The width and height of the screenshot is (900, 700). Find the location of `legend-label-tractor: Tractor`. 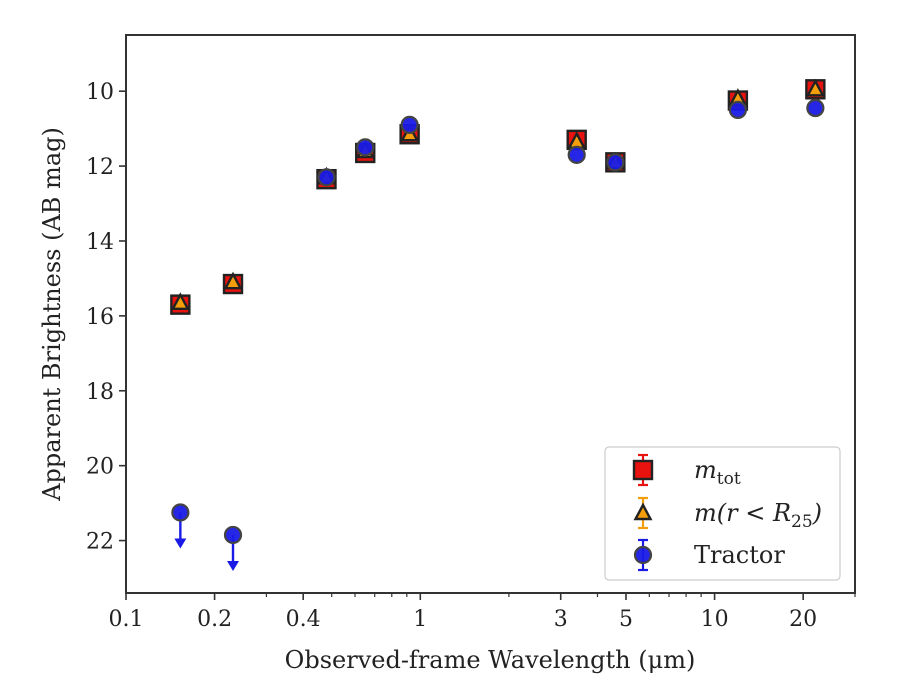

legend-label-tractor: Tractor is located at coordinates (739, 555).